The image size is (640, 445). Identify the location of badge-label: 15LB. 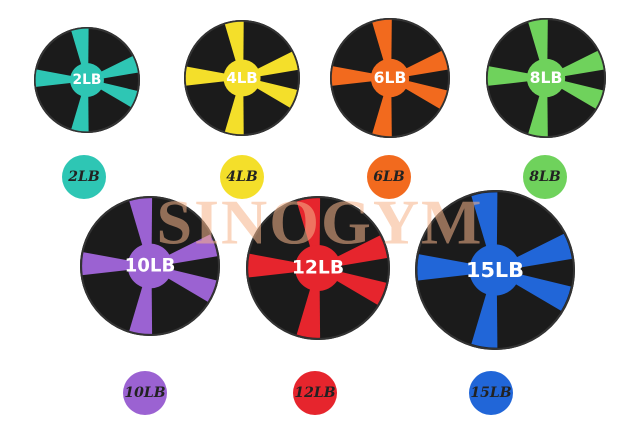
(490, 393).